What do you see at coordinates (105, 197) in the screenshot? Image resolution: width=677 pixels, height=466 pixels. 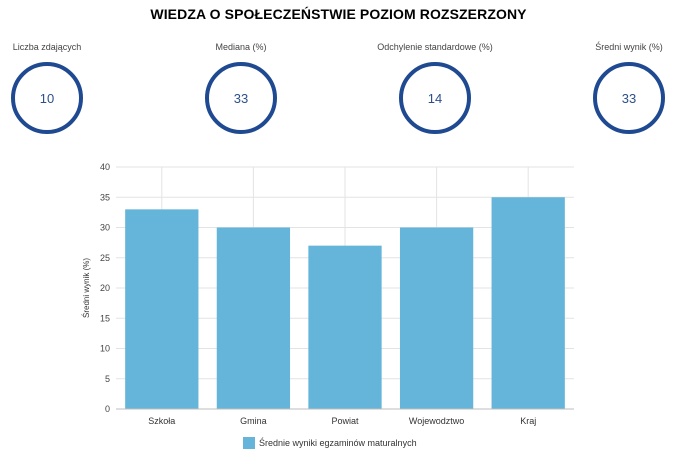 I see `y-tick-label: 35` at bounding box center [105, 197].